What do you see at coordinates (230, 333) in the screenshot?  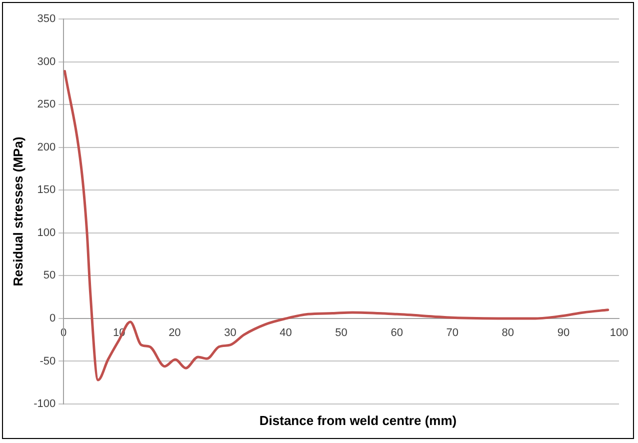 I see `x-tick-label: 30` at bounding box center [230, 333].